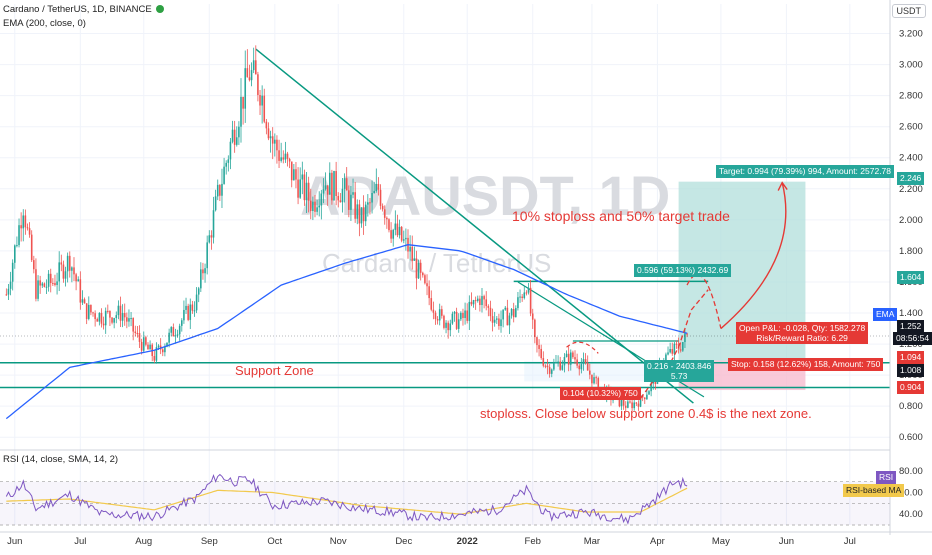 The image size is (932, 555). I want to click on currency-button: USDT, so click(908, 11).